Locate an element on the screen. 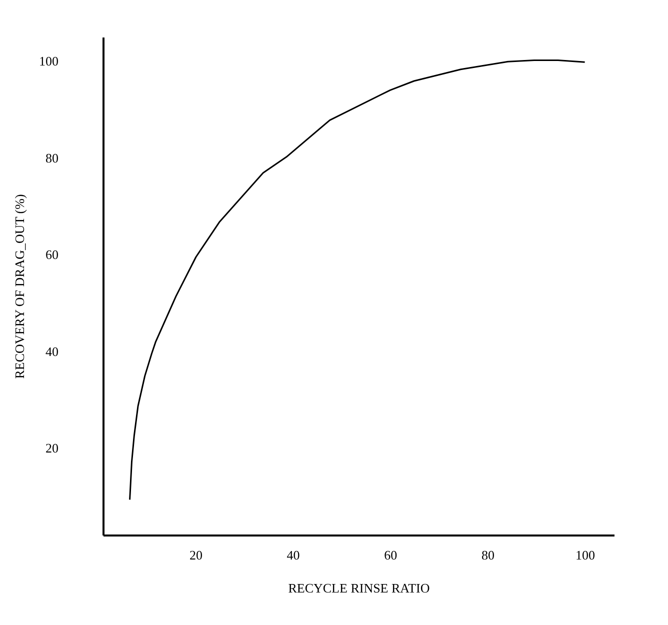 Image resolution: width=668 pixels, height=625 pixels. y-tick-label: 60 is located at coordinates (52, 254).